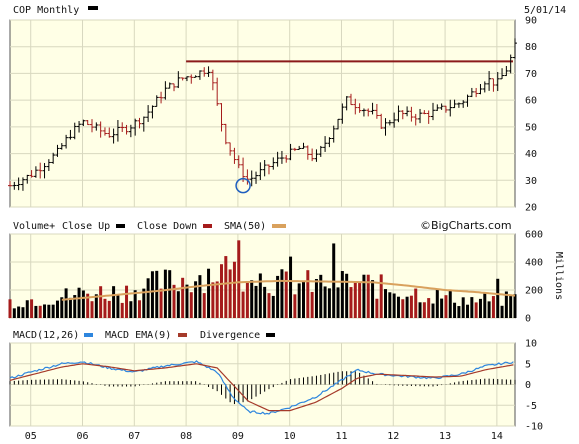  Describe the element at coordinates (558, 276) in the screenshot. I see `volume-unit-label: Millions` at that location.